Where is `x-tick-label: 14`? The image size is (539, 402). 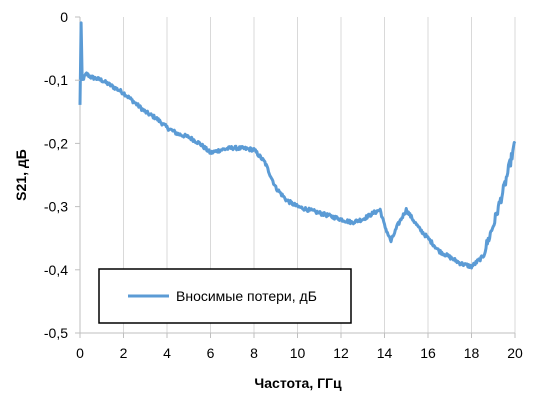
x-tick-label: 14 is located at coordinates (385, 353).